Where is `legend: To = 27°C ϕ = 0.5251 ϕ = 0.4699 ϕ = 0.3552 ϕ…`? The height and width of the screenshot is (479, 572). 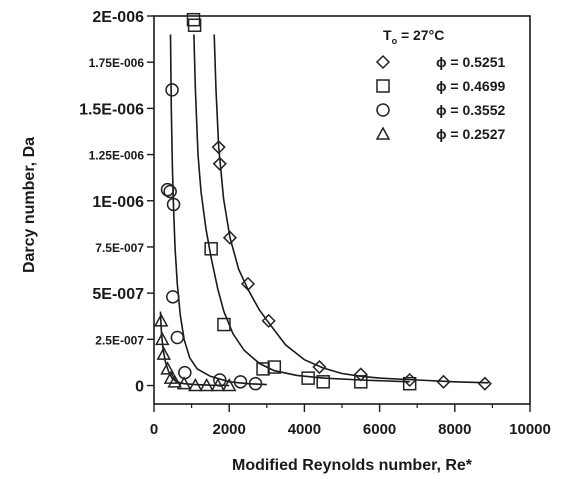 legend: To = 27°C ϕ = 0.5251 ϕ = 0.4699 ϕ = 0.3552 ϕ… is located at coordinates (440, 84).